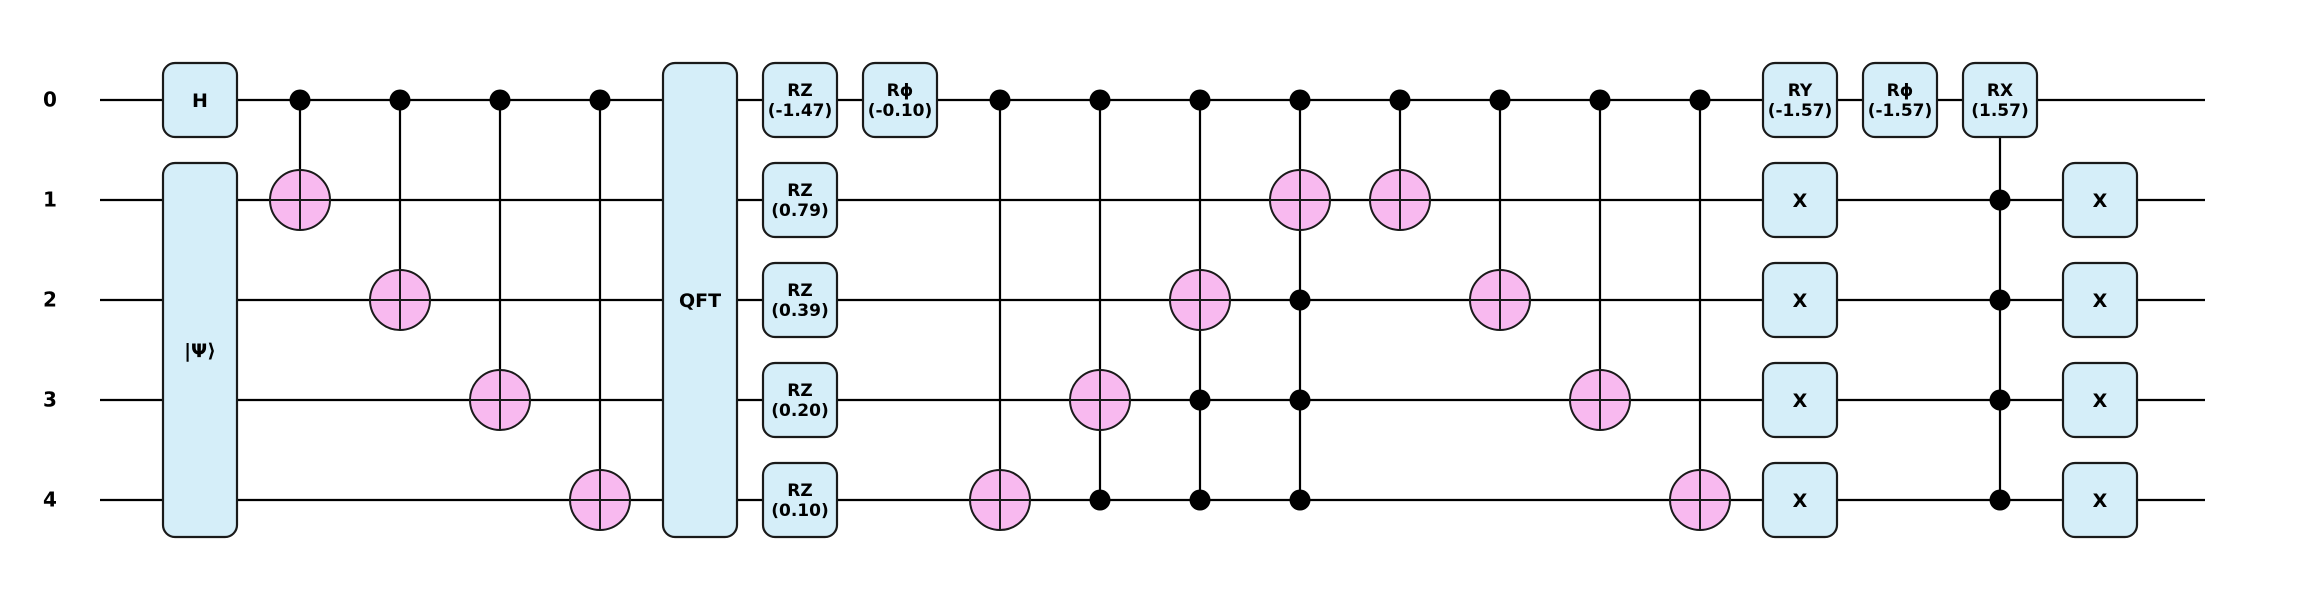 This screenshot has height=600, width=2300. I want to click on gate-x-a1: X, so click(1800, 200).